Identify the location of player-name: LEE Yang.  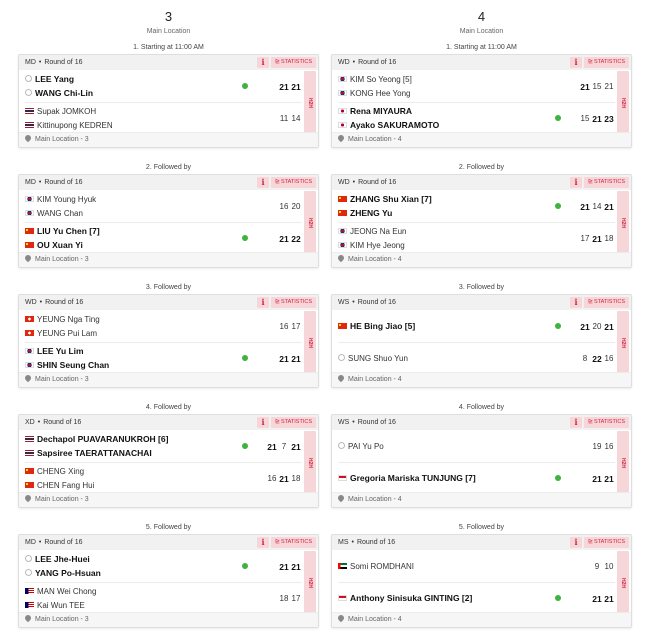
(49, 79).